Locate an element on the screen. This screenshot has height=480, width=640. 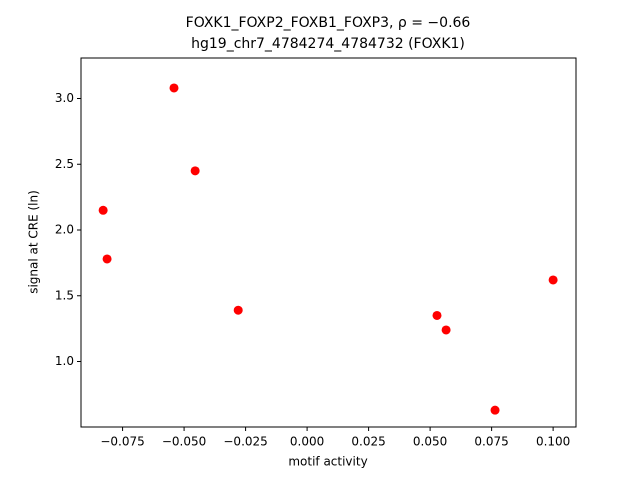
x-tick-label: 0.000 is located at coordinates (307, 442).